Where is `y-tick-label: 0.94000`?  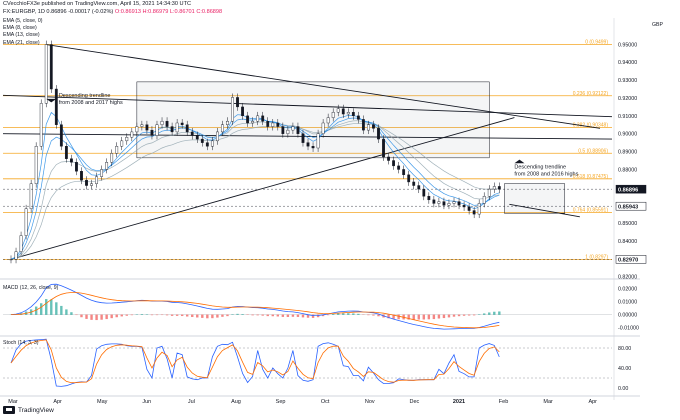
y-tick-label: 0.94000 is located at coordinates (627, 63).